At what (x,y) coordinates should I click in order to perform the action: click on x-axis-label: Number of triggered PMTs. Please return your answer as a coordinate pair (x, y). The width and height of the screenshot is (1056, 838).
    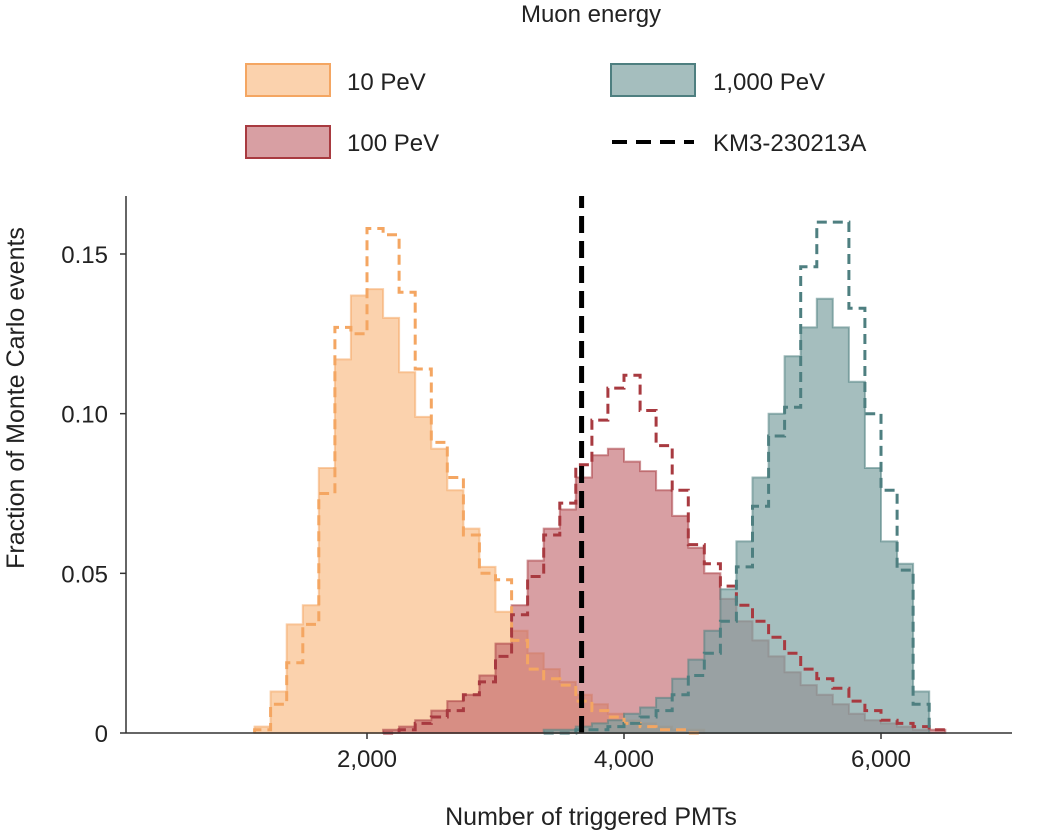
    Looking at the image, I should click on (591, 817).